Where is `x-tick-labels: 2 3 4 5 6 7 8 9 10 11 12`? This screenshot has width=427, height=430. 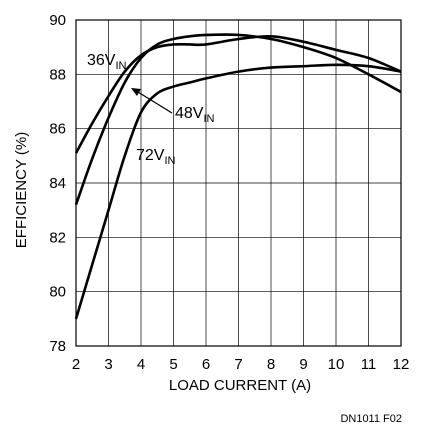 x-tick-labels: 2 3 4 5 6 7 8 9 10 11 12 is located at coordinates (241, 364).